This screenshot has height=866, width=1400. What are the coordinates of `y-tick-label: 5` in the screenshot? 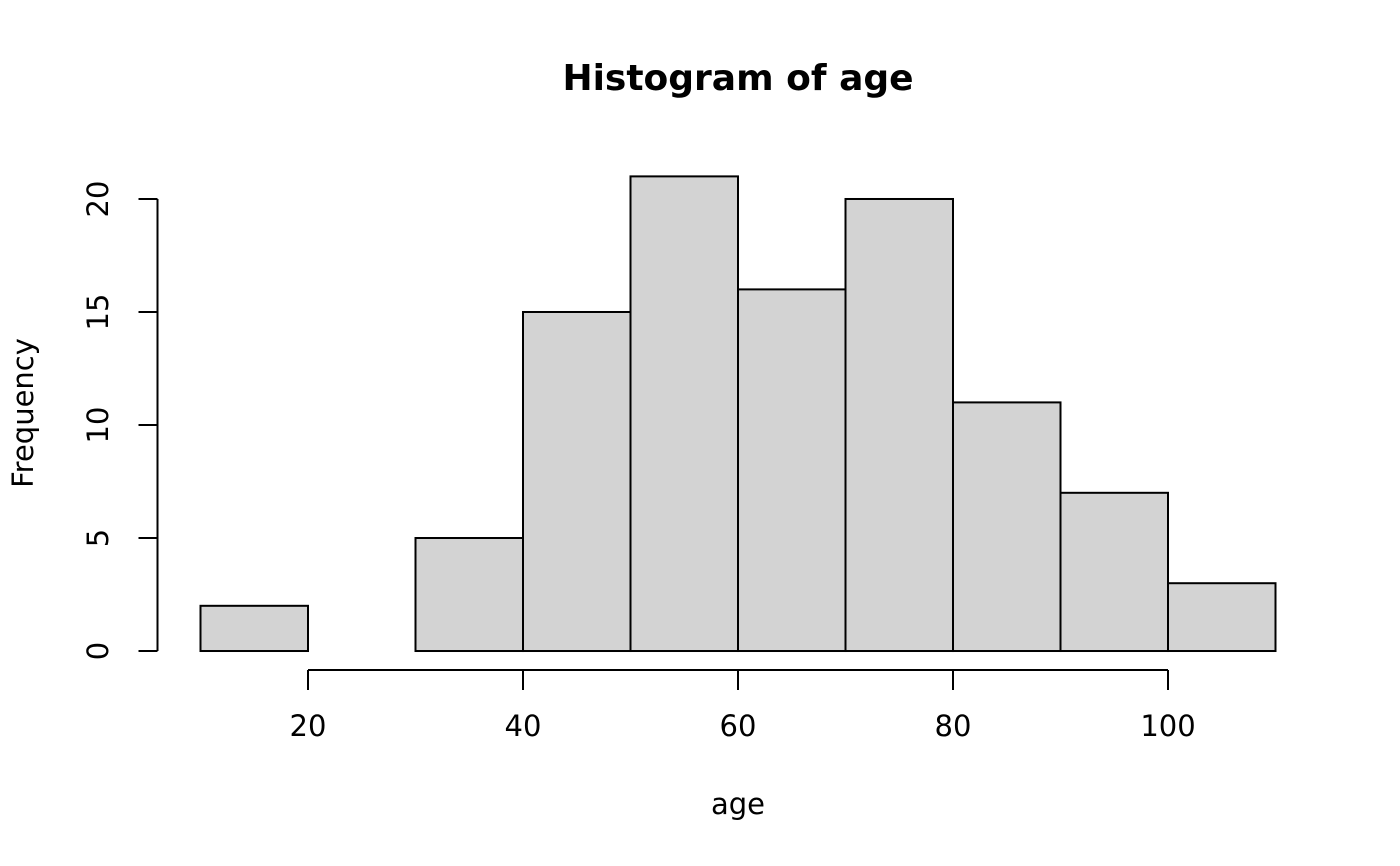 It's located at (98, 538).